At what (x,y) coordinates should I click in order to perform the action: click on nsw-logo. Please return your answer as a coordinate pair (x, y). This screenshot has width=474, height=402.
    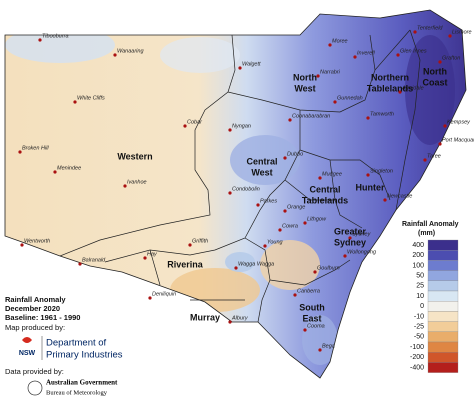
    Looking at the image, I should click on (27, 340).